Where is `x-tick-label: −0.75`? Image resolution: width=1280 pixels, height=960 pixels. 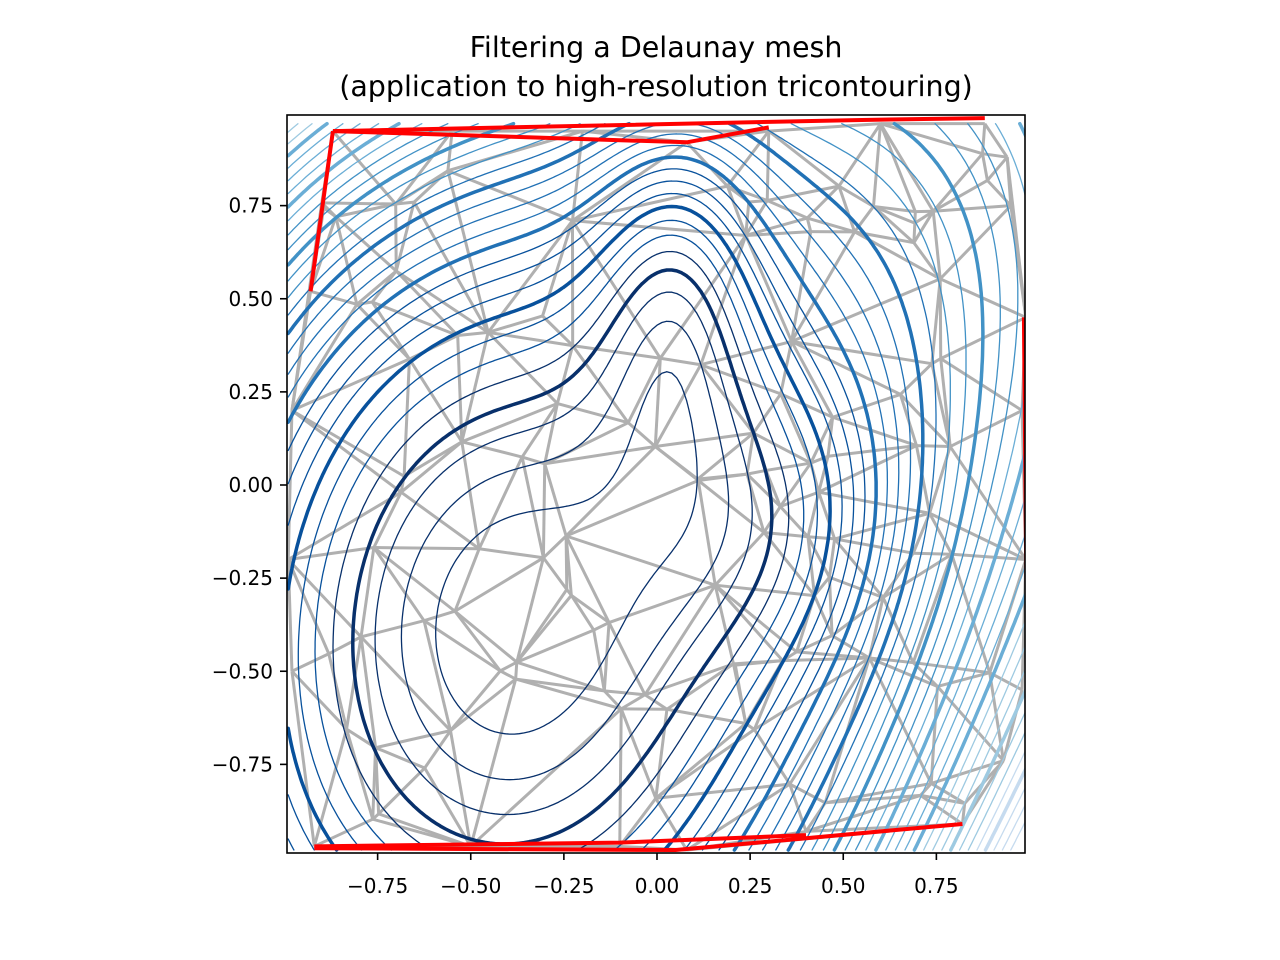 x-tick-label: −0.75 is located at coordinates (377, 886).